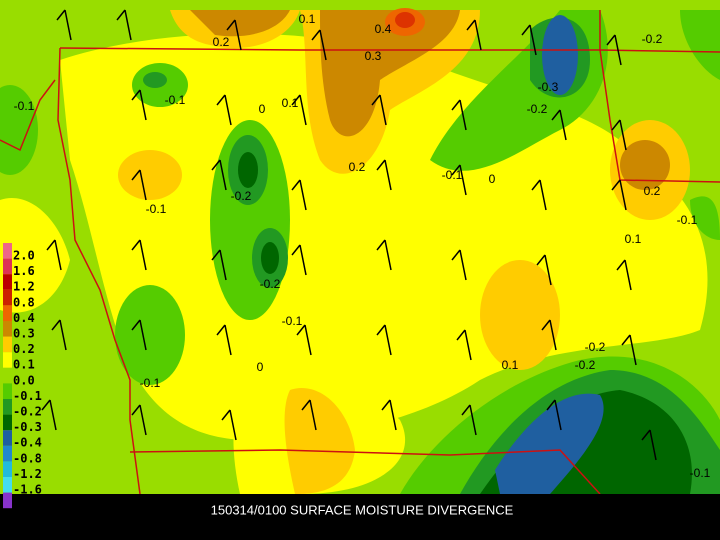 This screenshot has height=540, width=720. What do you see at coordinates (362, 509) in the screenshot?
I see `map-title: 150314/0100 SURFACE MOISTURE DIVERGENCE` at bounding box center [362, 509].